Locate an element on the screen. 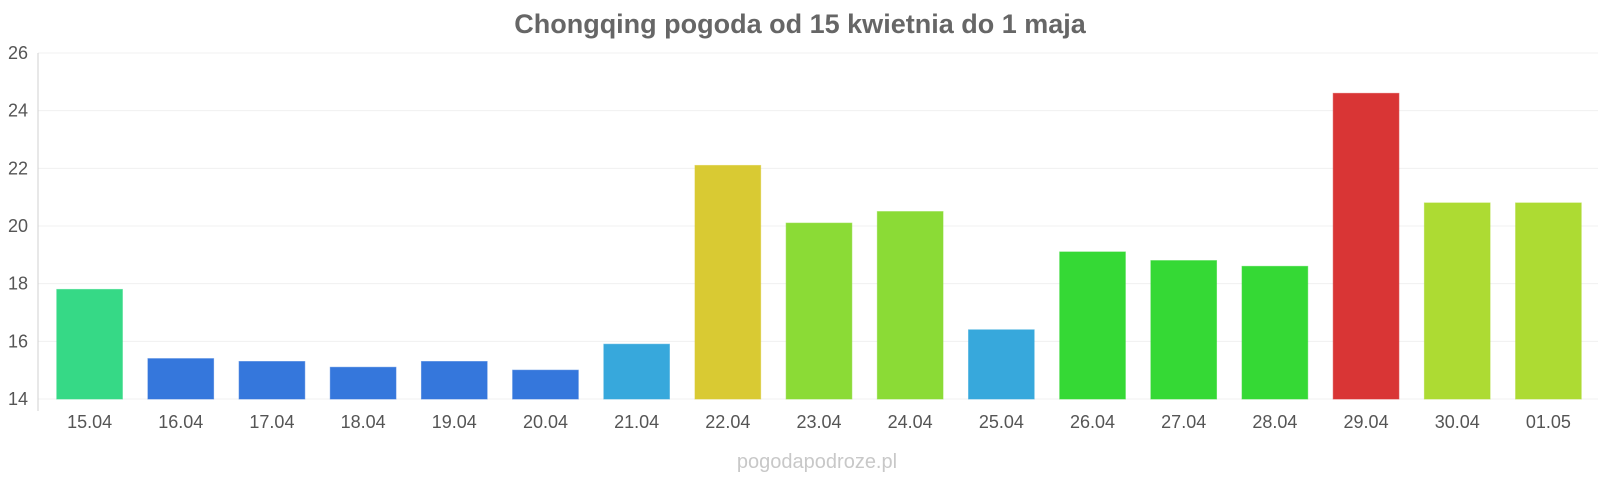  y-tick-label: 24 is located at coordinates (18, 111).